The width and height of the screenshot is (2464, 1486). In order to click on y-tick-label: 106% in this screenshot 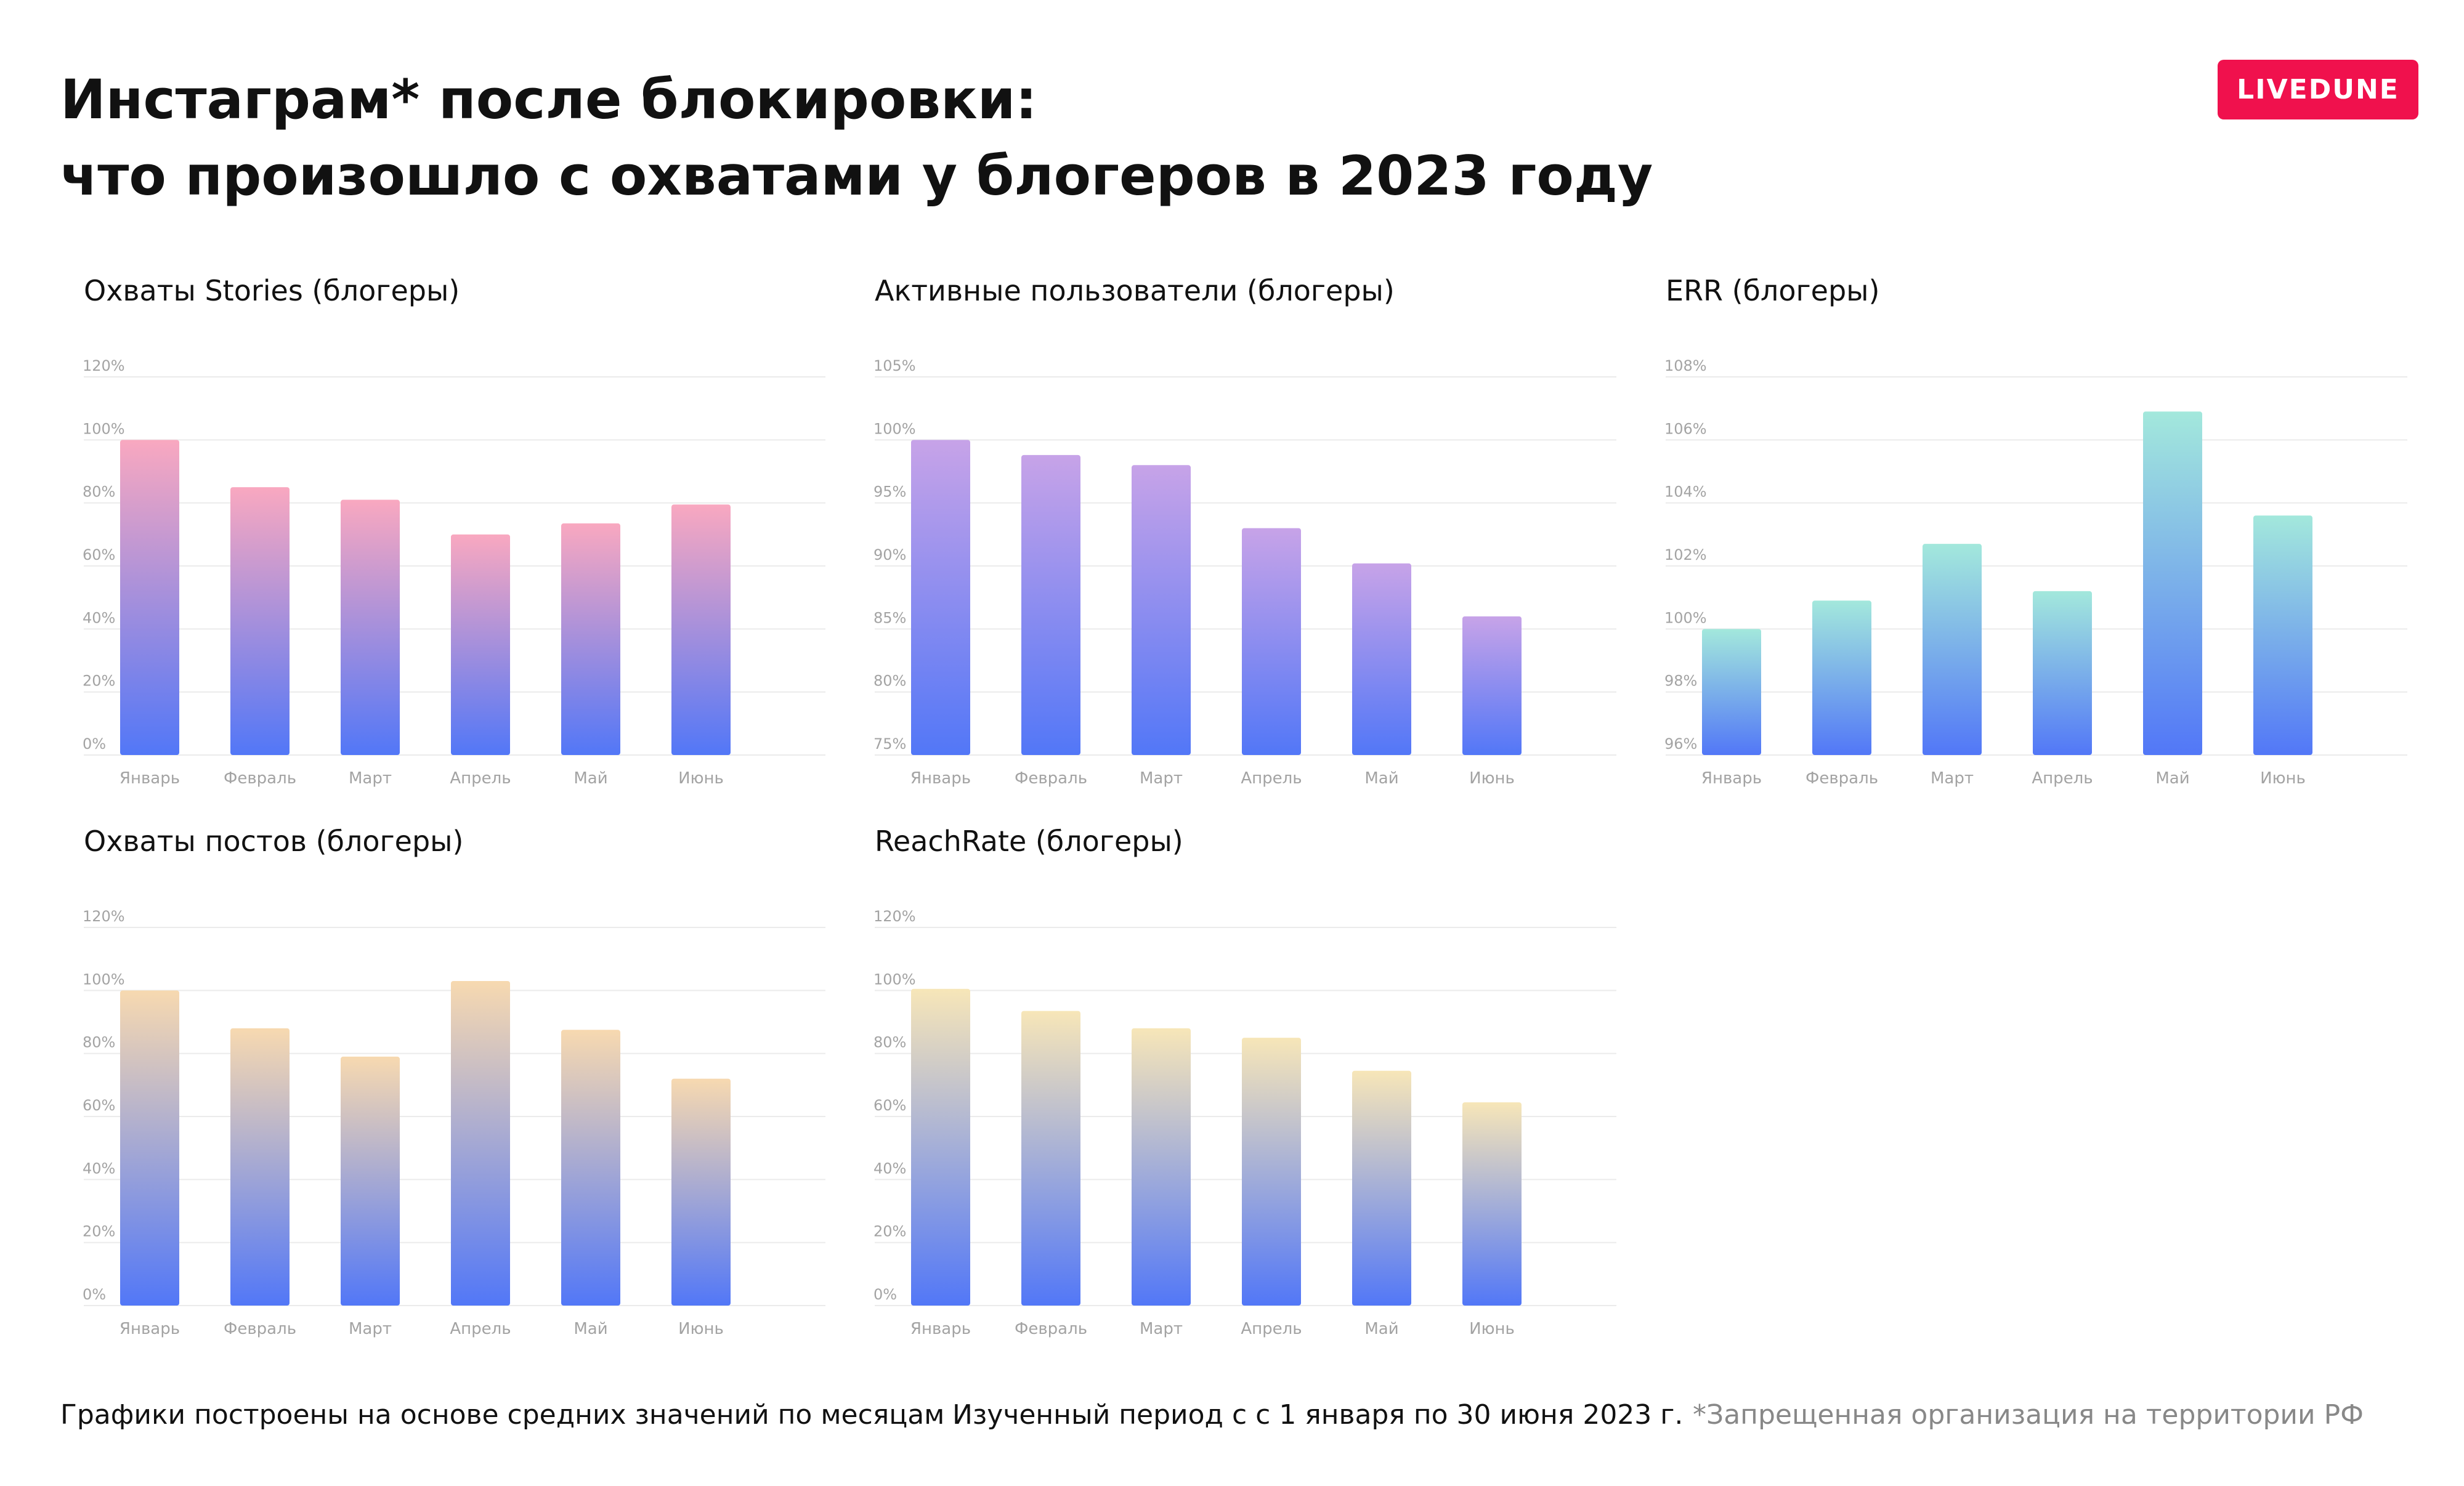, I will do `click(1685, 429)`.